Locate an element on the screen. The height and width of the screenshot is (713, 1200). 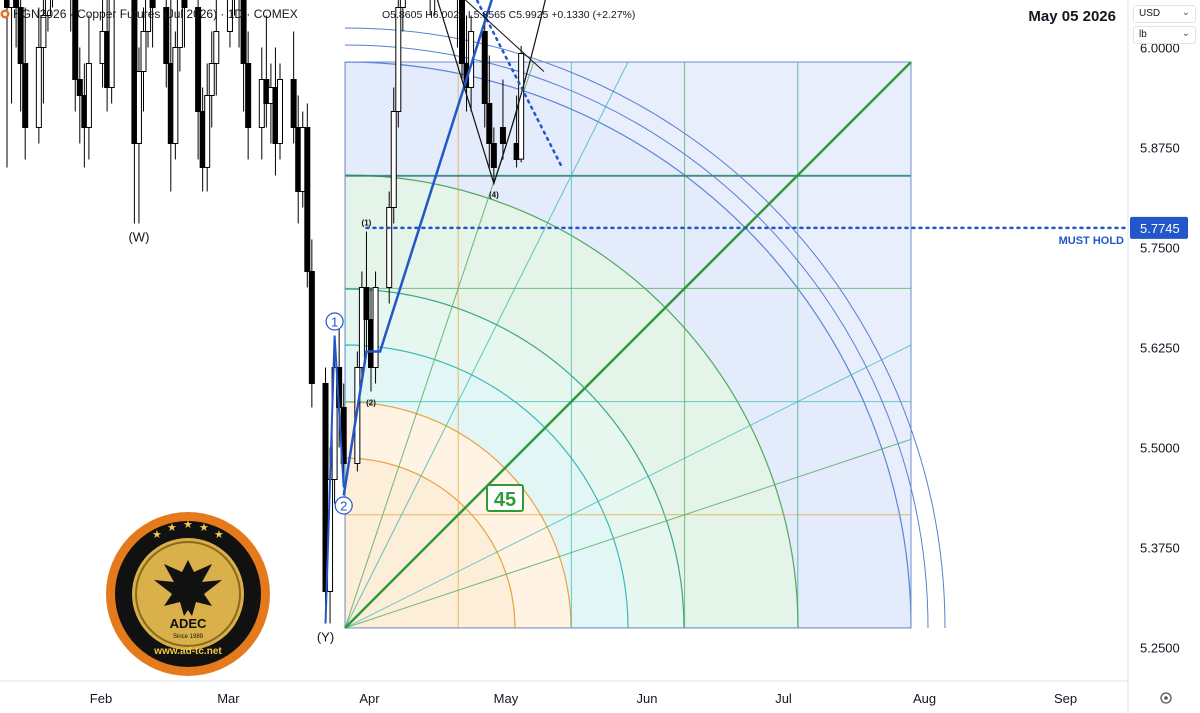
symbol-logo-inner is located at coordinates (5, 14).